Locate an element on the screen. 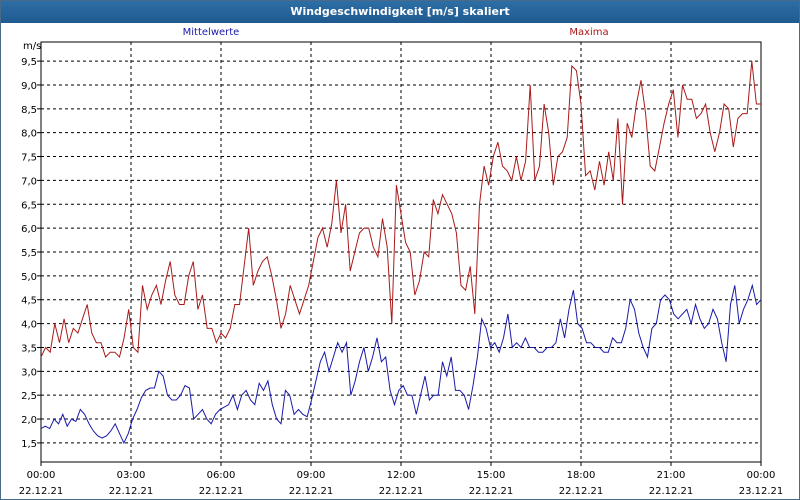 This screenshot has height=500, width=800. y-tick-label: 2,0 is located at coordinates (29, 420).